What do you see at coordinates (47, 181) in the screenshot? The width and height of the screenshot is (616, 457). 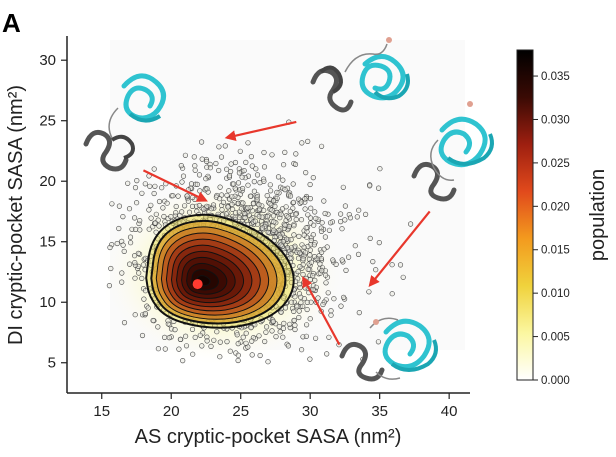 I see `y-tick-label: 20` at bounding box center [47, 181].